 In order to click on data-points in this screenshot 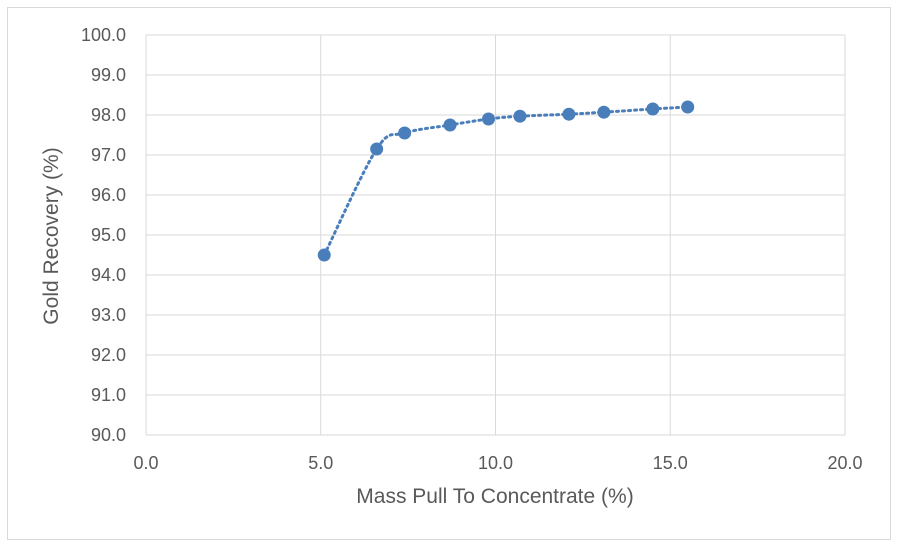, I will do `click(506, 181)`.